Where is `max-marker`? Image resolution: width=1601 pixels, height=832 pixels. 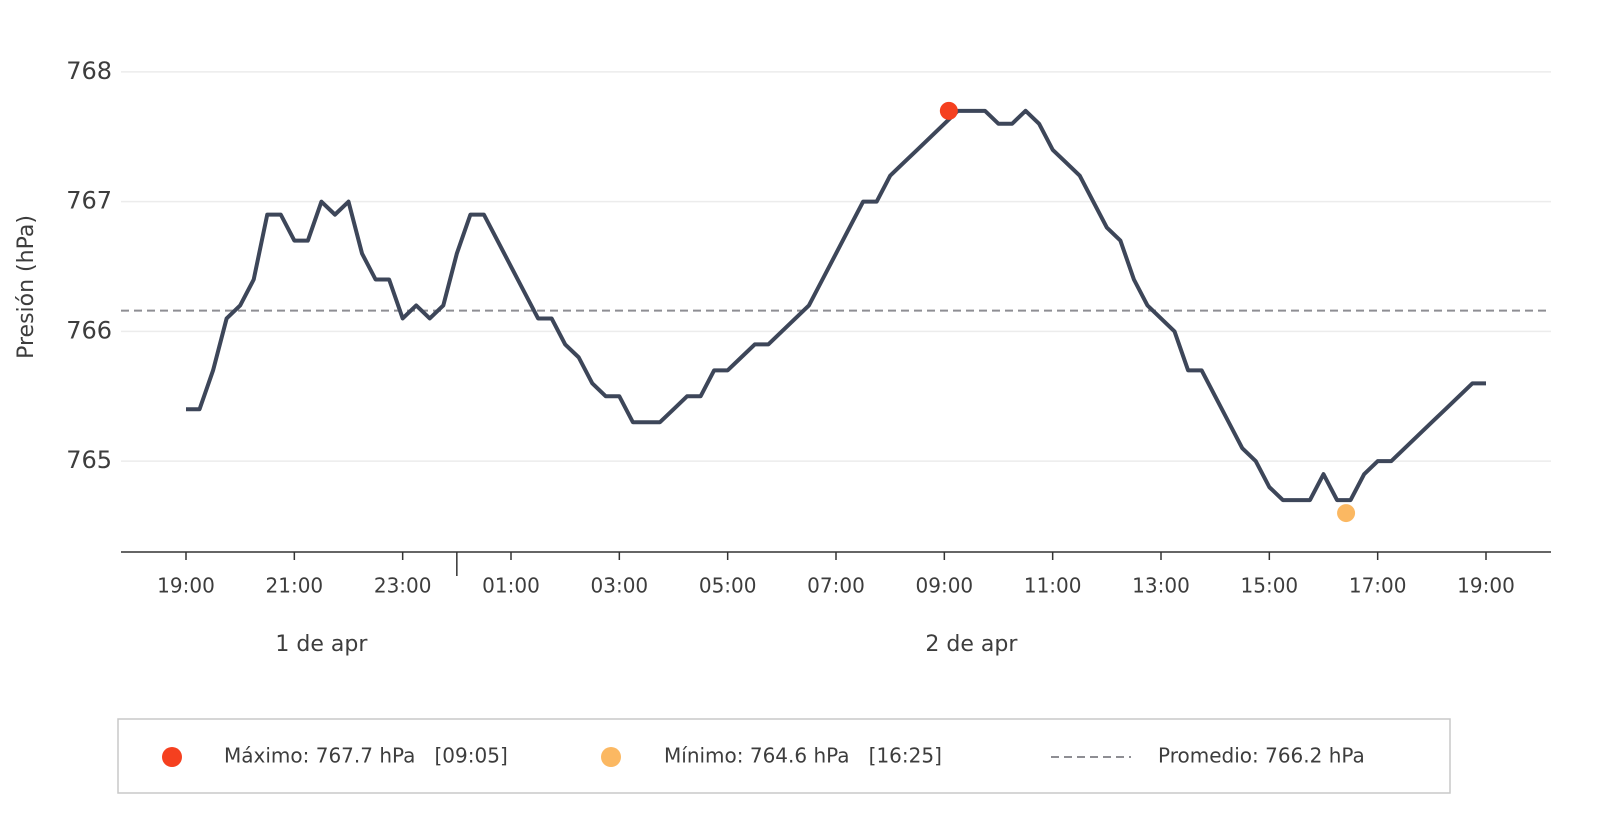 max-marker is located at coordinates (948, 110).